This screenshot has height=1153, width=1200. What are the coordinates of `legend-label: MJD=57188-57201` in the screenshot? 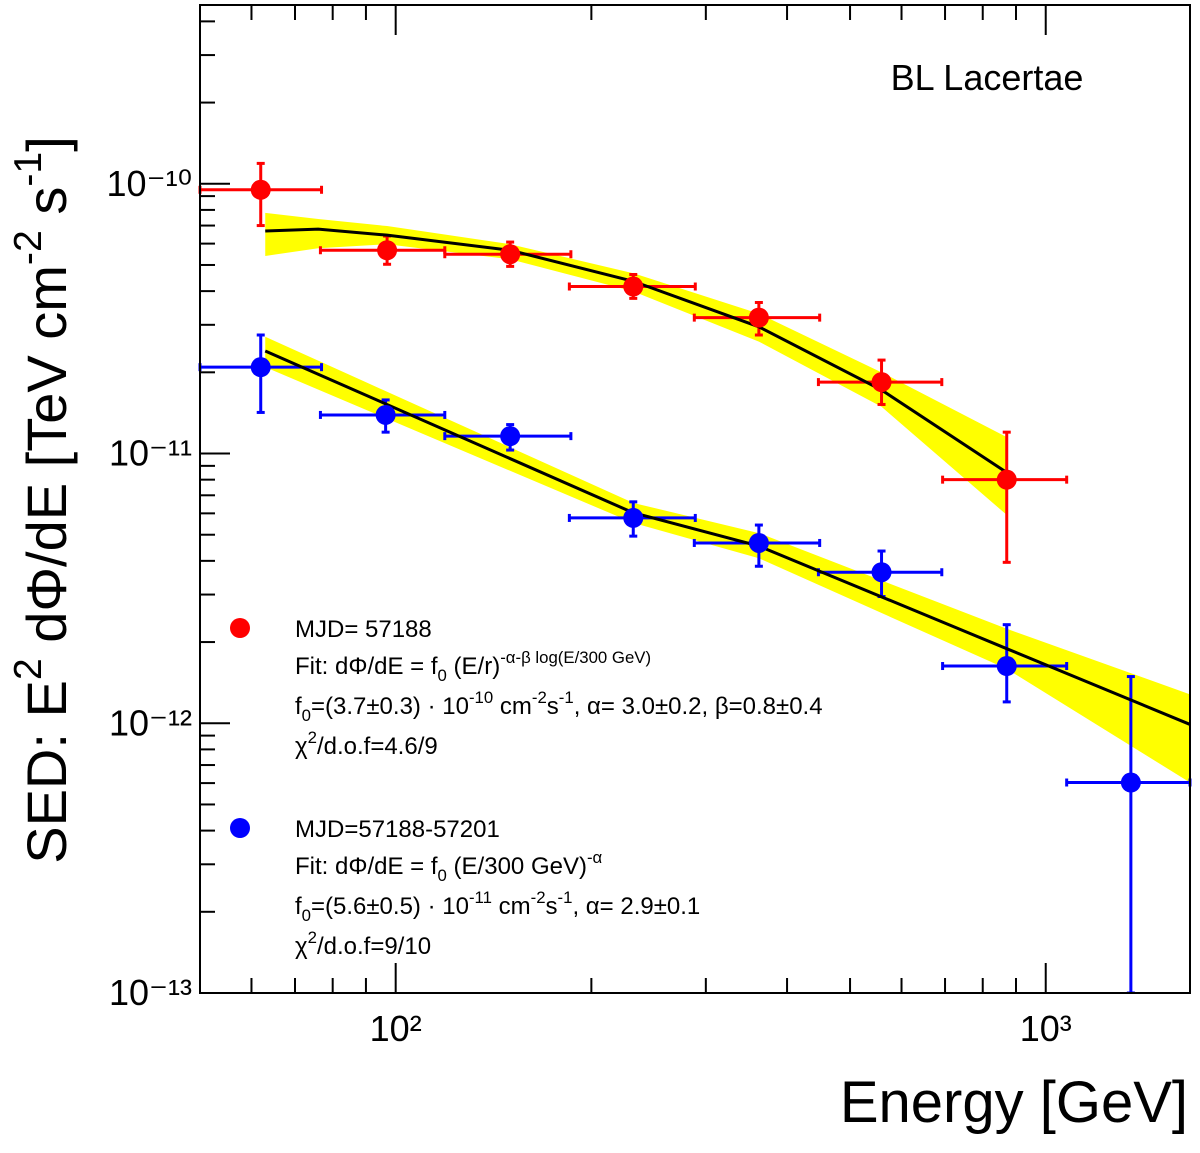 It's located at (397, 829).